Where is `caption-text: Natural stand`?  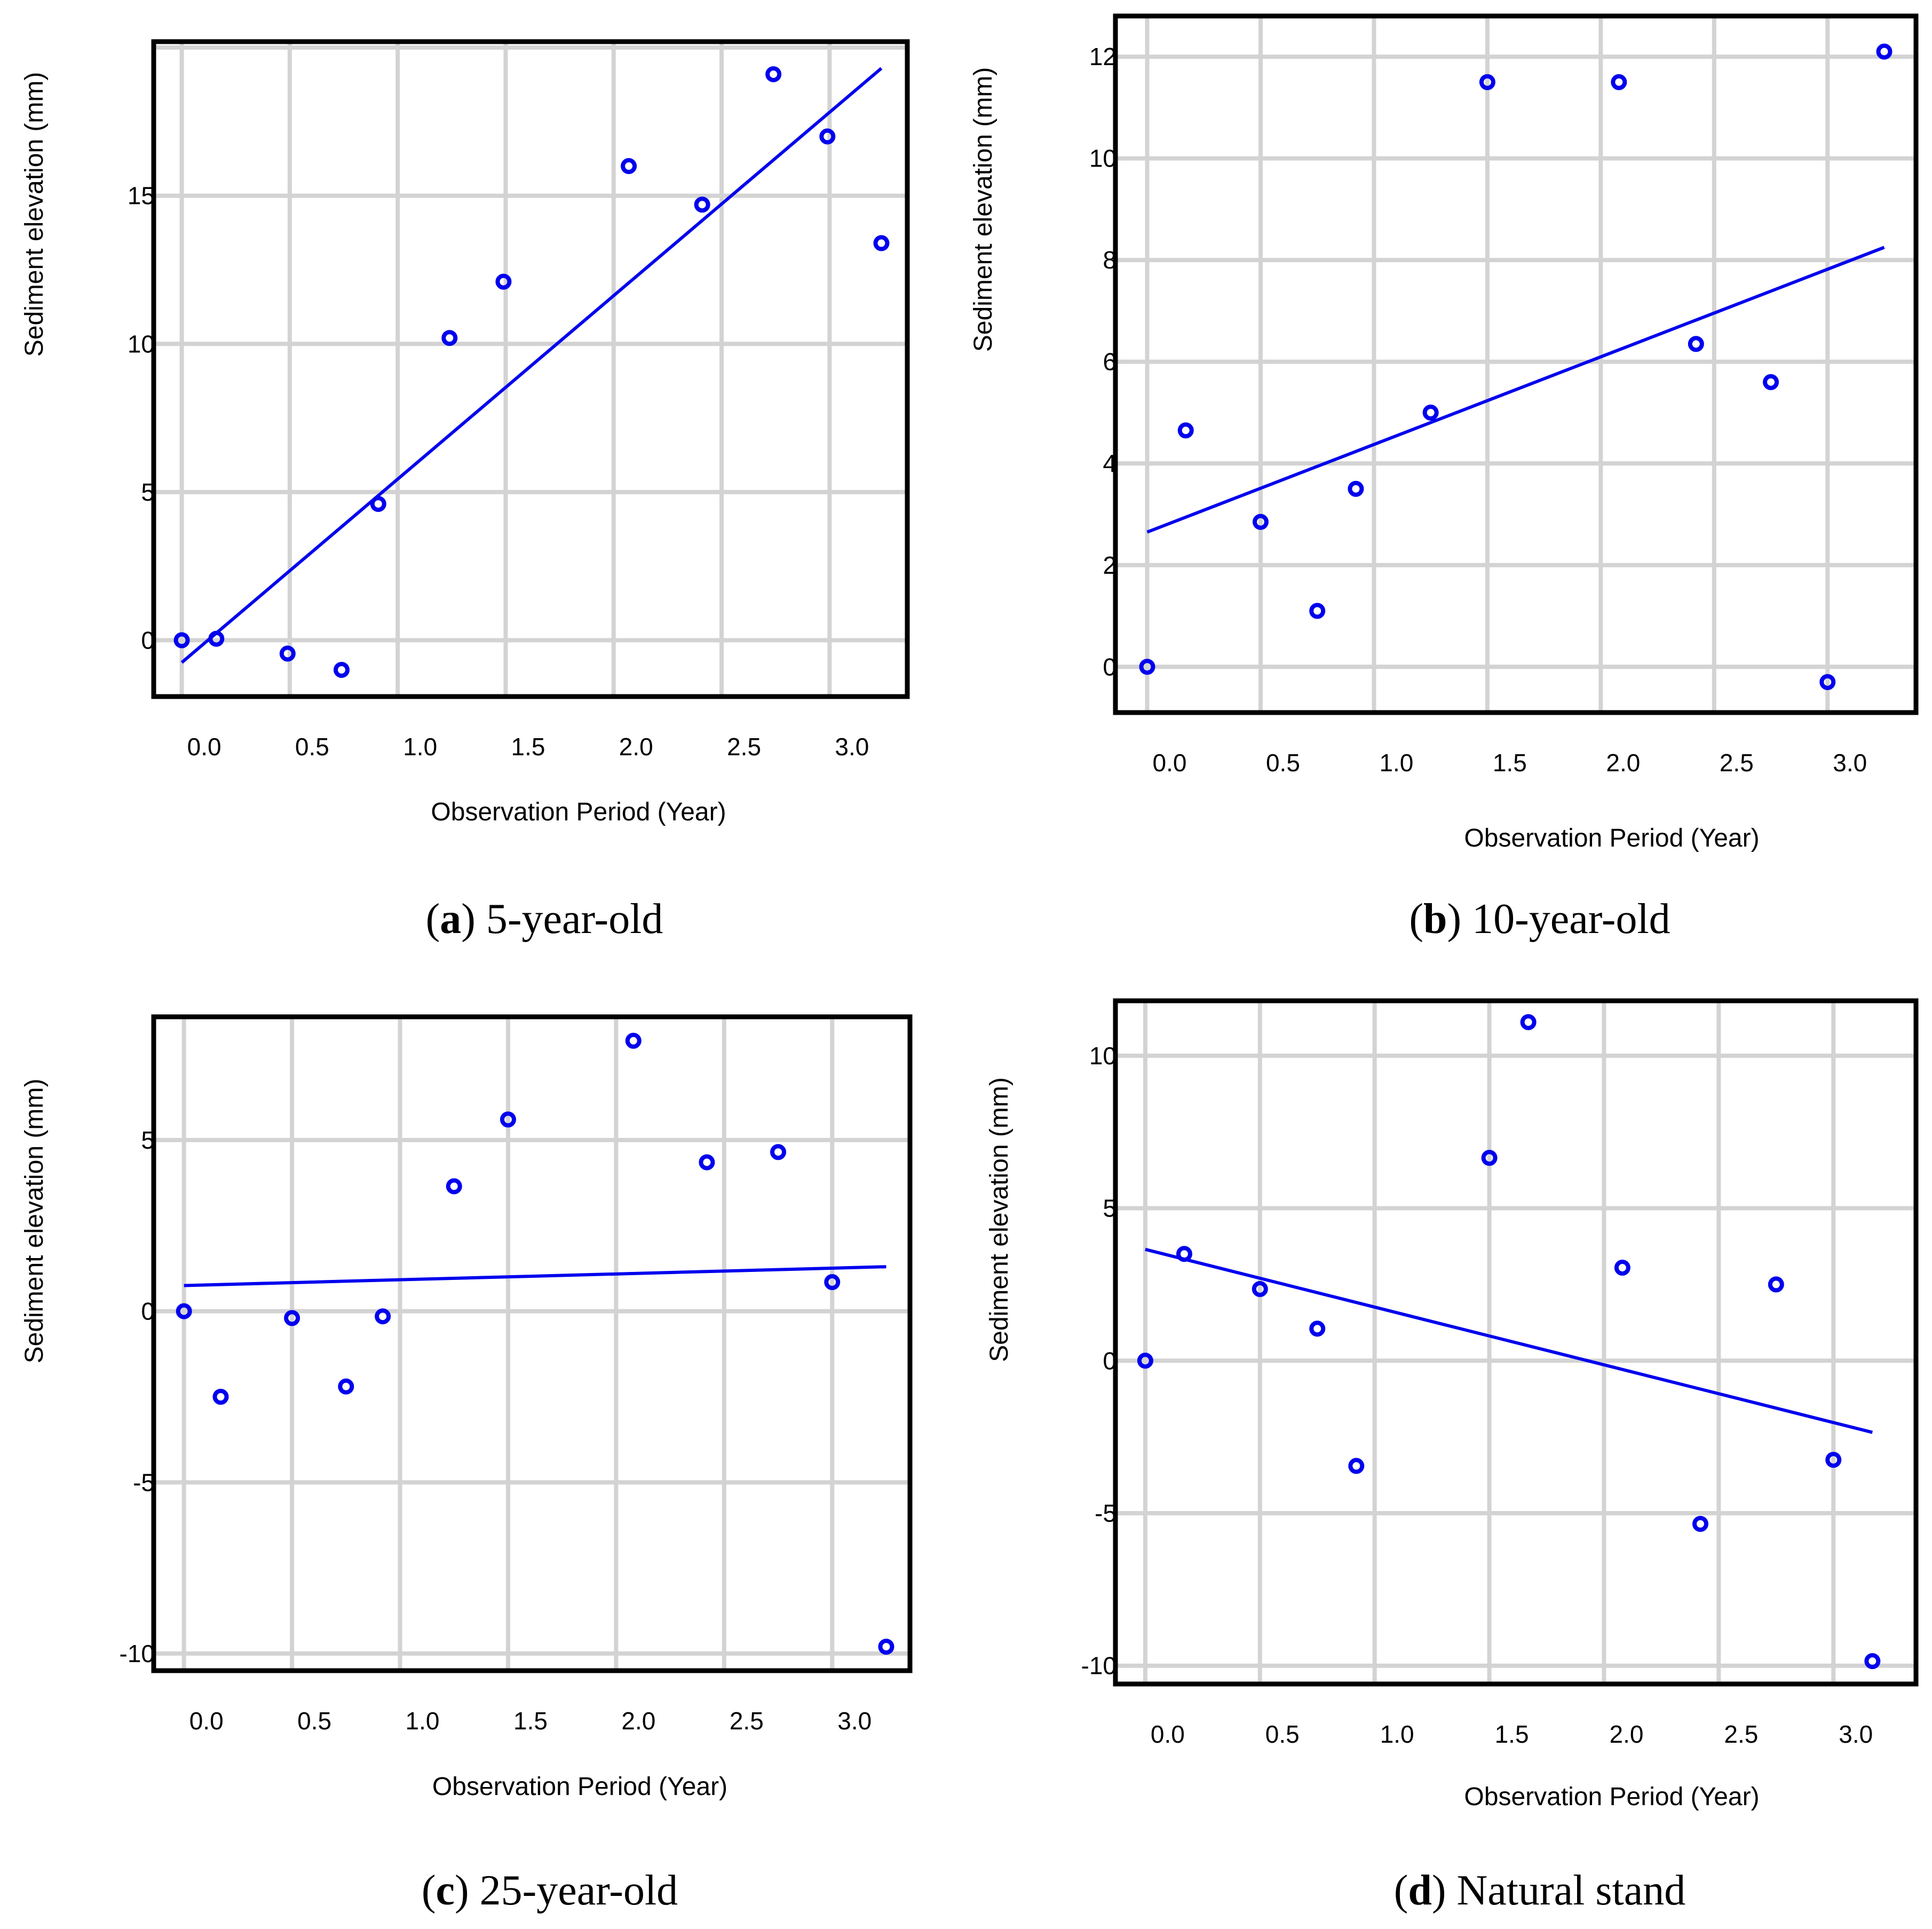
caption-text: Natural stand is located at coordinates (1572, 1891).